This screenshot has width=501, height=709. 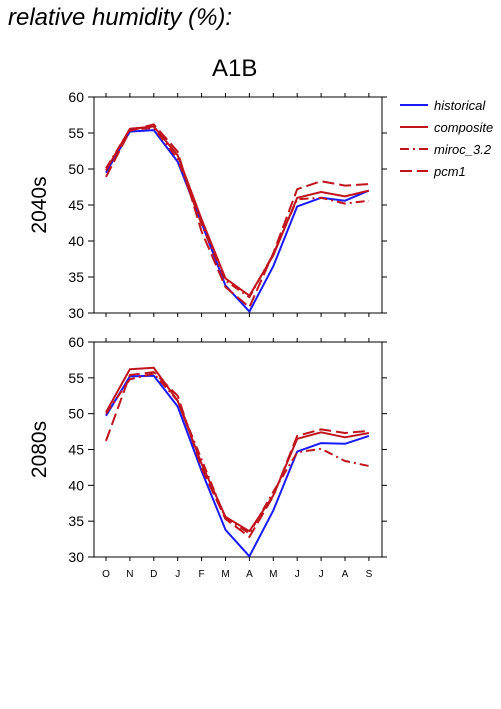 I want to click on legend: historical composite miroc_3.2 pcm1, so click(x=446, y=138).